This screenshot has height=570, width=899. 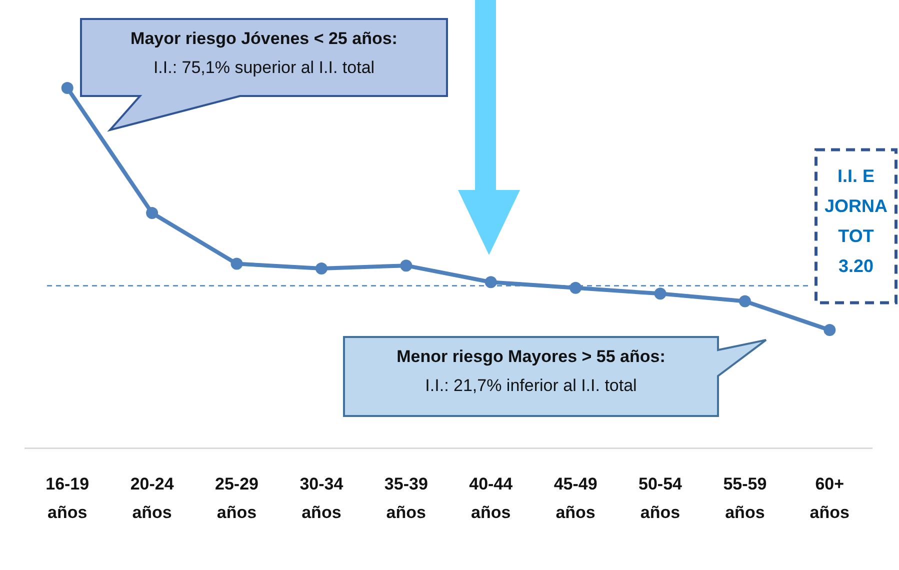 What do you see at coordinates (236, 498) in the screenshot?
I see `x-tick-label: 25-29 años` at bounding box center [236, 498].